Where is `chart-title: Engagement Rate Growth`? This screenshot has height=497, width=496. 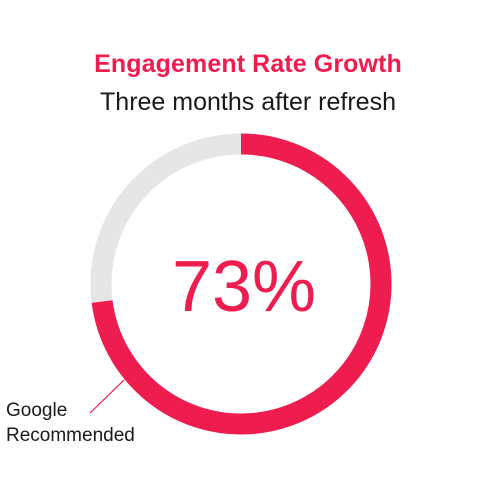 chart-title: Engagement Rate Growth is located at coordinates (248, 64).